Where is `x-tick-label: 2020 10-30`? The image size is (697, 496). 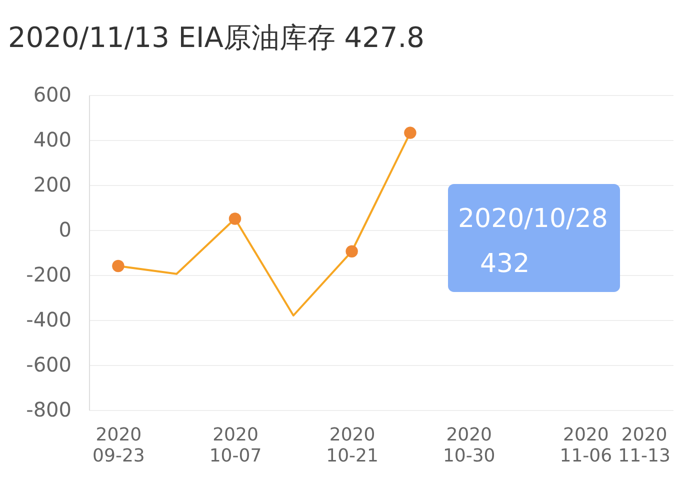 x-tick-label: 2020 10-30 is located at coordinates (469, 445).